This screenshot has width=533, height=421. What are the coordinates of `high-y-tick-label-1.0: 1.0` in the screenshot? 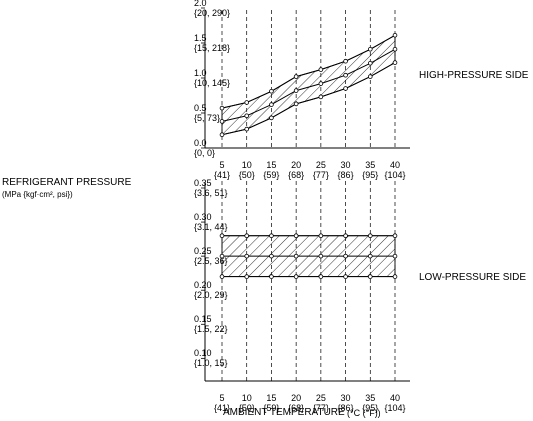 It's located at (200, 73).